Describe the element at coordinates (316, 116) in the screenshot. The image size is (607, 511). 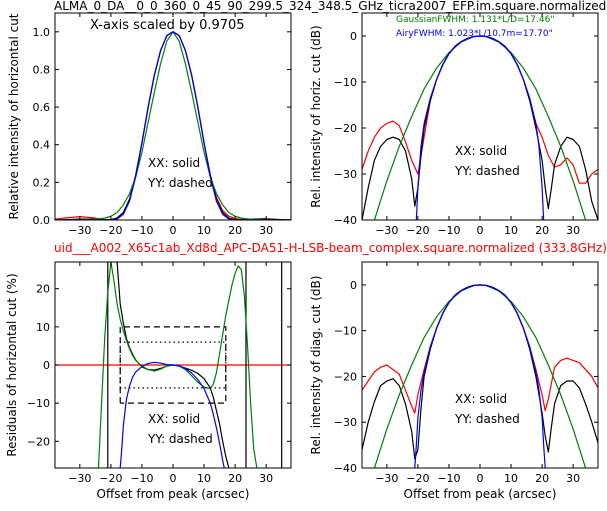
I see `chart-p2-ylabel: Rel. intensity of horiz. cut (dB)` at that location.